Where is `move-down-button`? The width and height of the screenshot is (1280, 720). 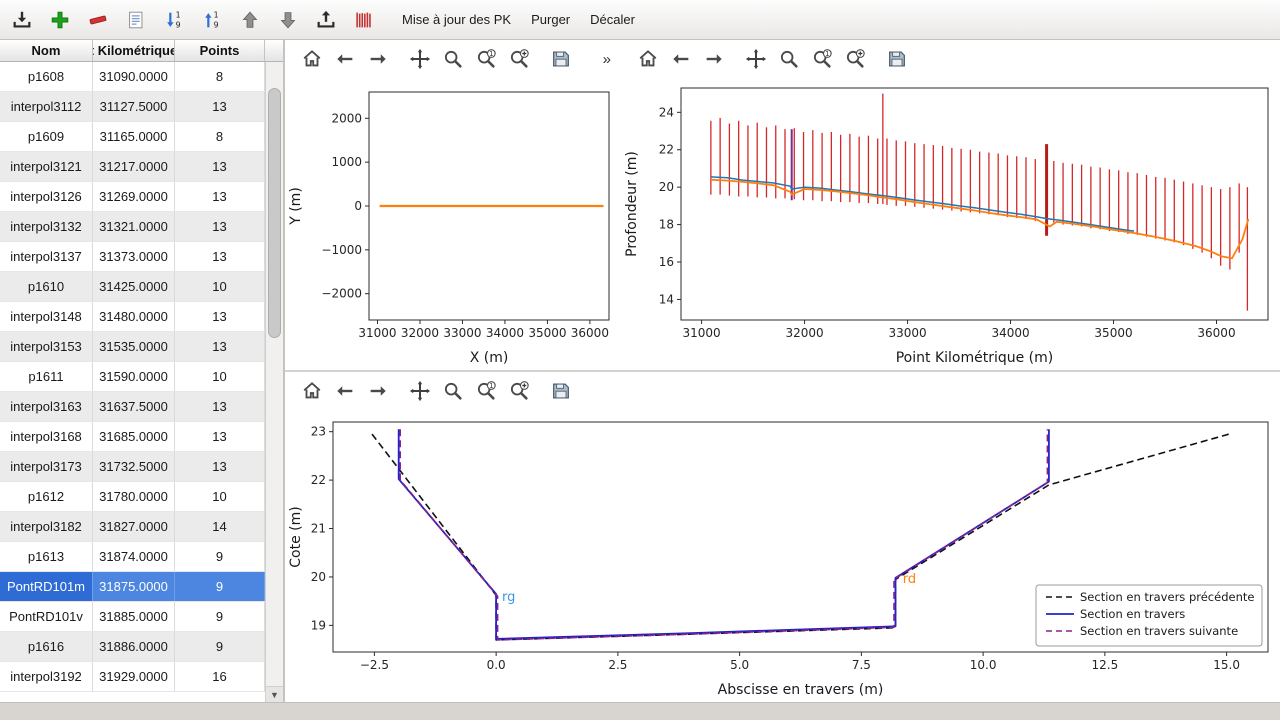 move-down-button is located at coordinates (288, 20).